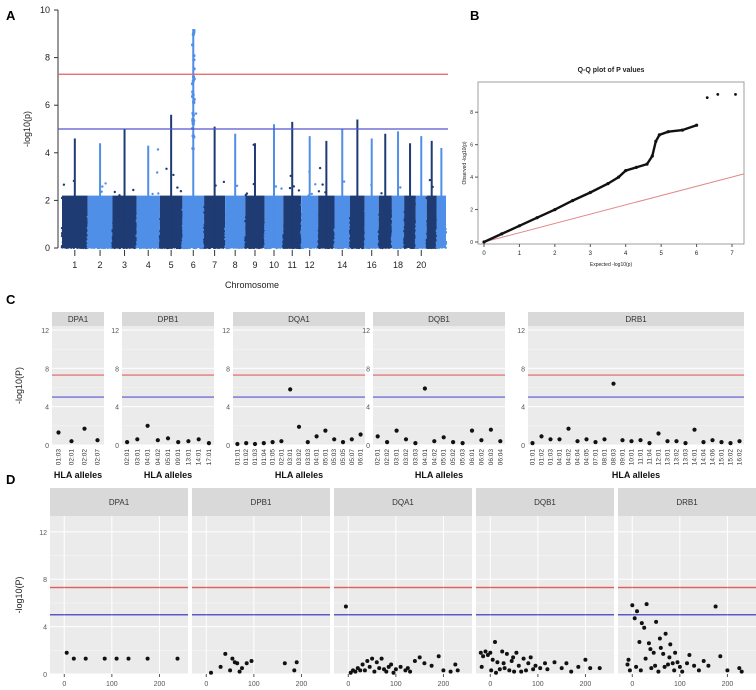 Image resolution: width=756 pixels, height=690 pixels. Describe the element at coordinates (47, 105) in the screenshot. I see `manhattan-y-tick-label: 6` at that location.